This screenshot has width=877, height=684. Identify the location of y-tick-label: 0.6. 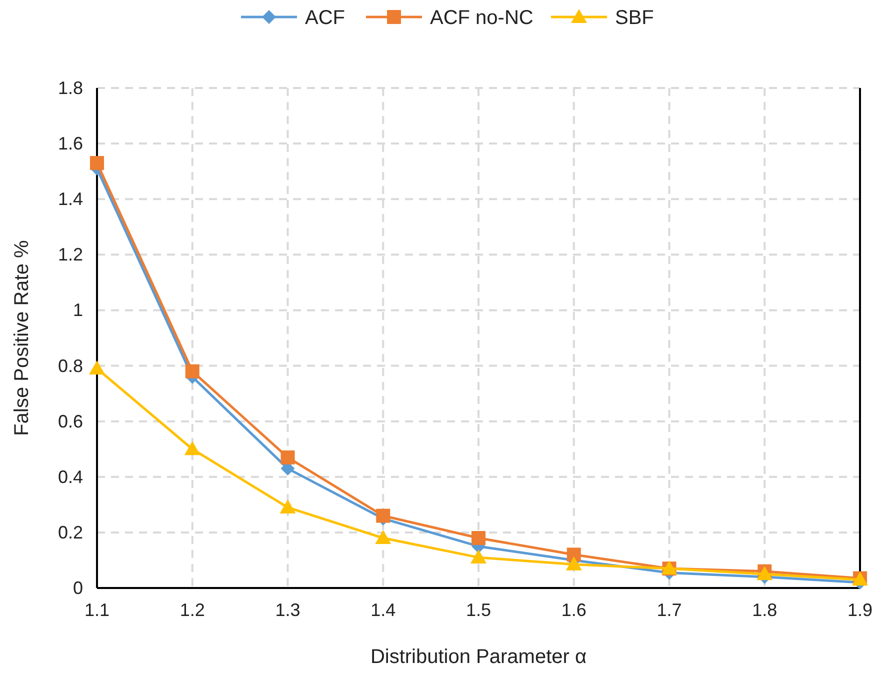
(70, 421).